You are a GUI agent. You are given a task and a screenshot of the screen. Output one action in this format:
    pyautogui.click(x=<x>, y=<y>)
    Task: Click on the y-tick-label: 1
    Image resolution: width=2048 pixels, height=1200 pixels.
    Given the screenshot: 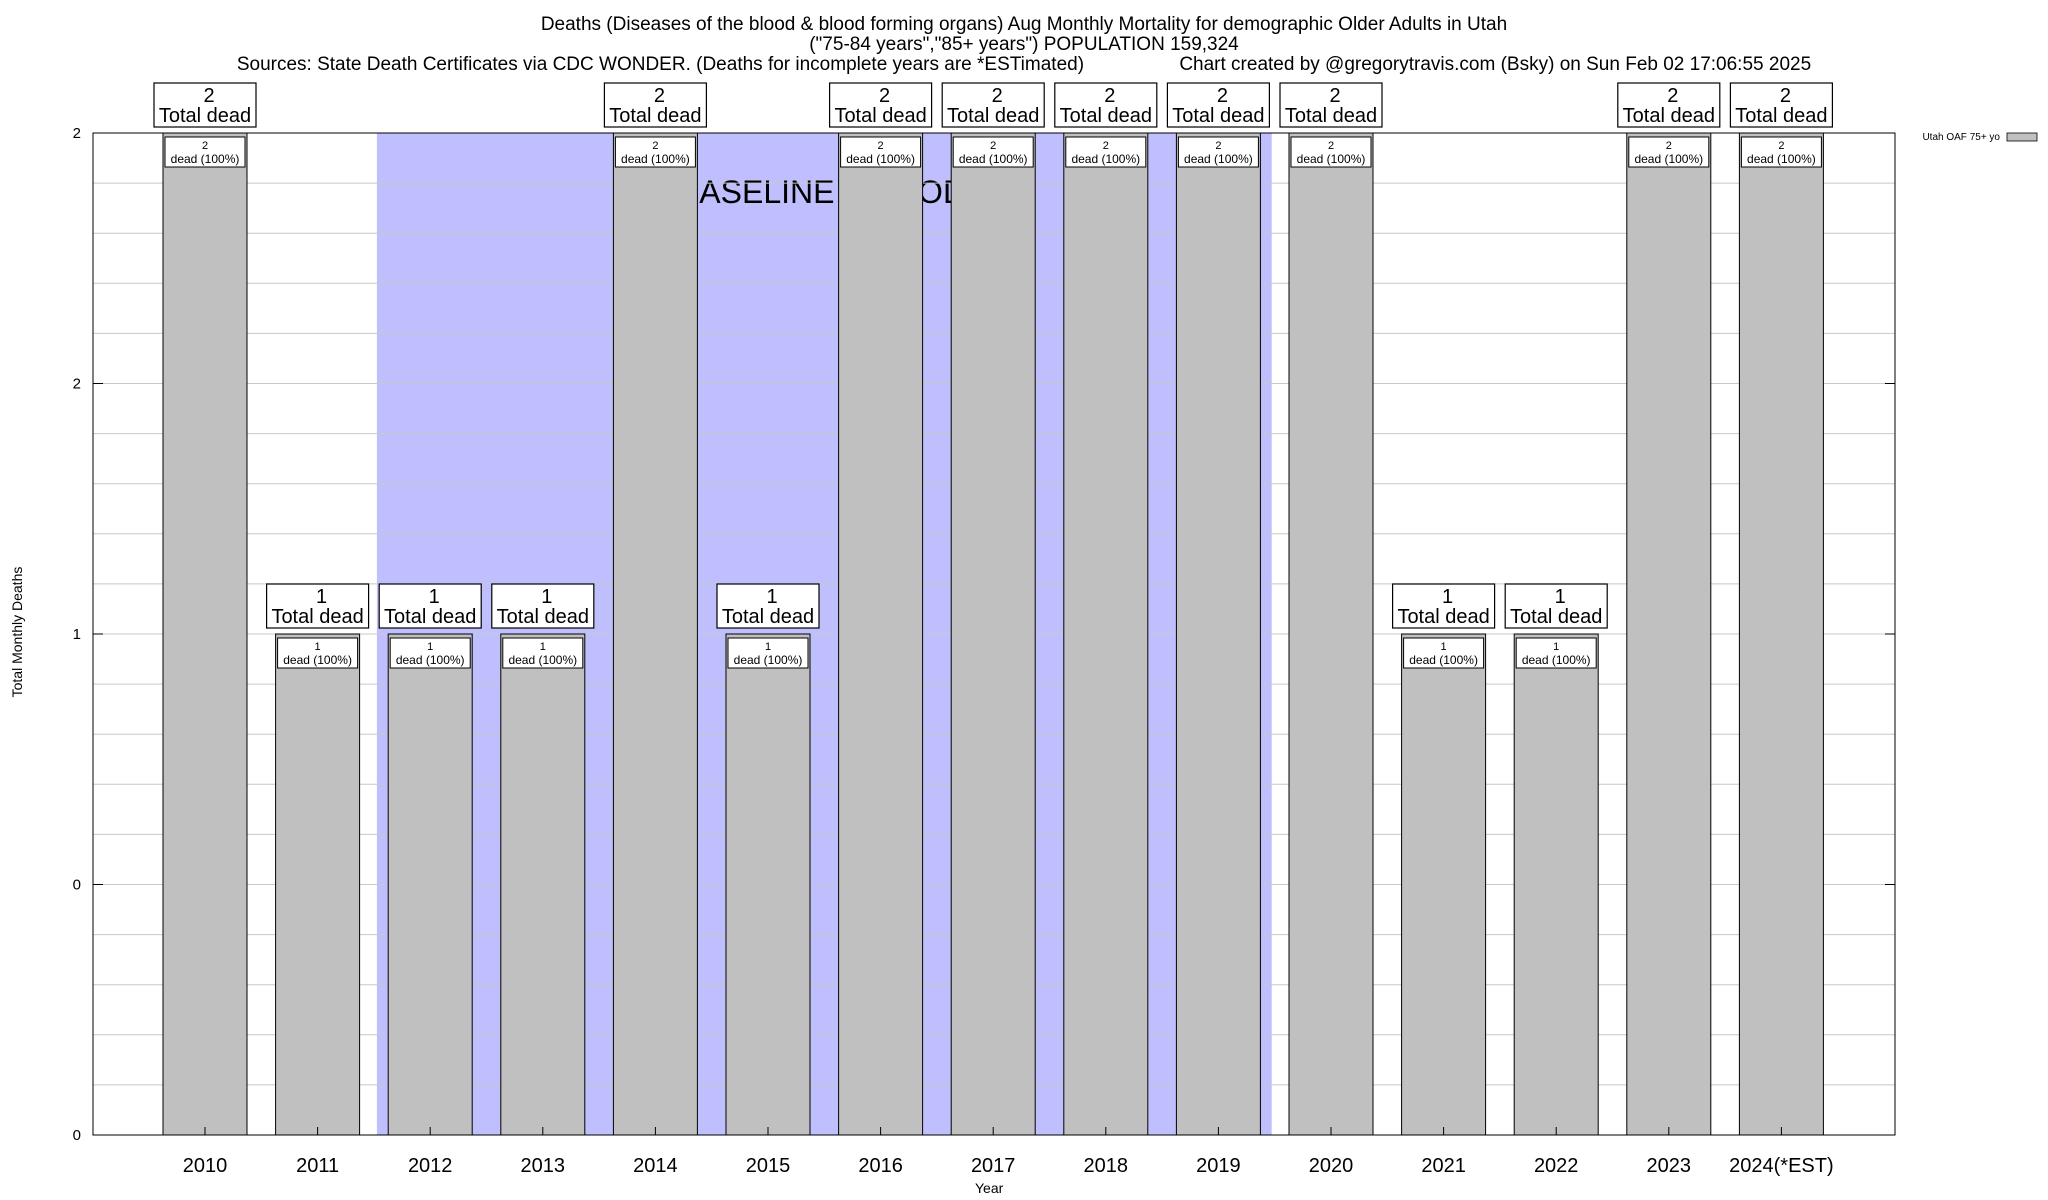 What is the action you would take?
    pyautogui.click(x=77, y=634)
    